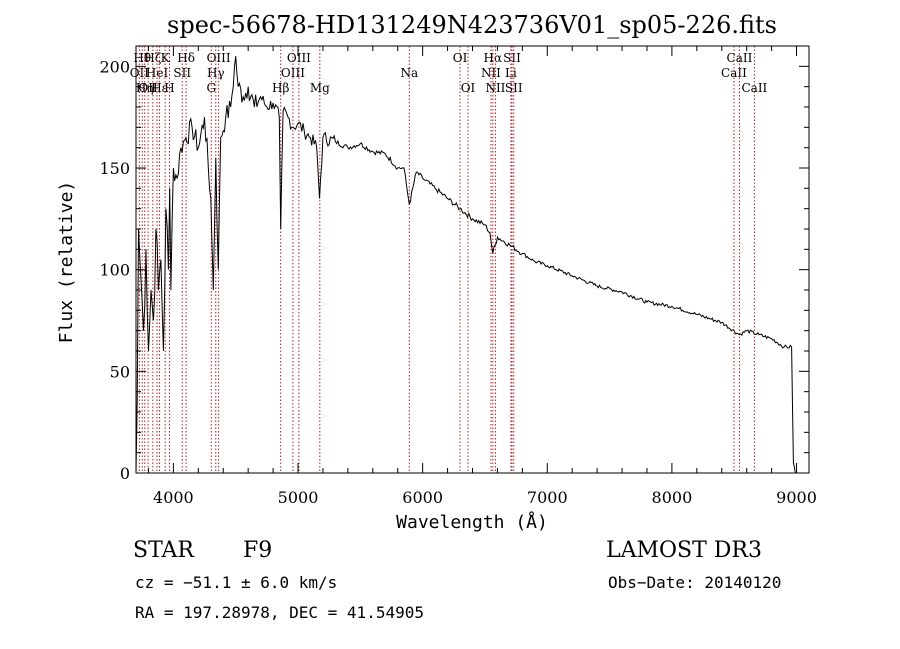 The height and width of the screenshot is (649, 900). What do you see at coordinates (166, 58) in the screenshot?
I see `line-label: K` at bounding box center [166, 58].